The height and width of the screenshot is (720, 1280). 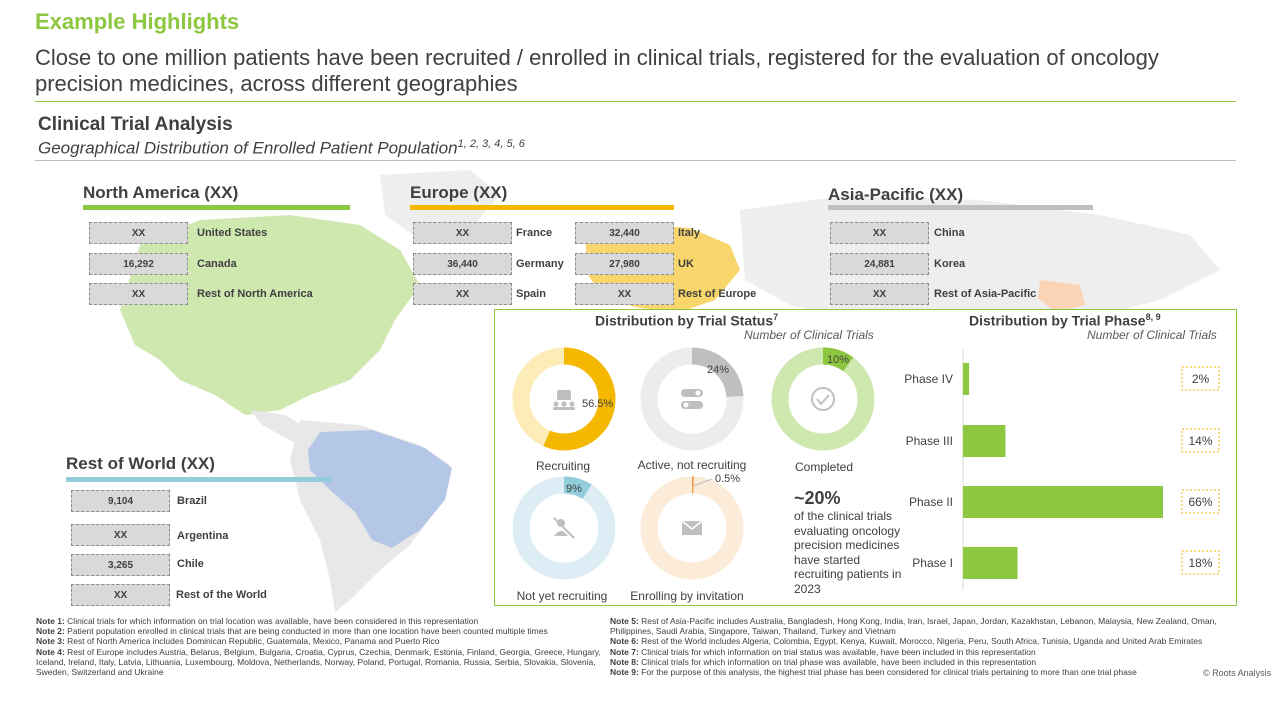 What do you see at coordinates (564, 399) in the screenshot?
I see `donut-recruiting` at bounding box center [564, 399].